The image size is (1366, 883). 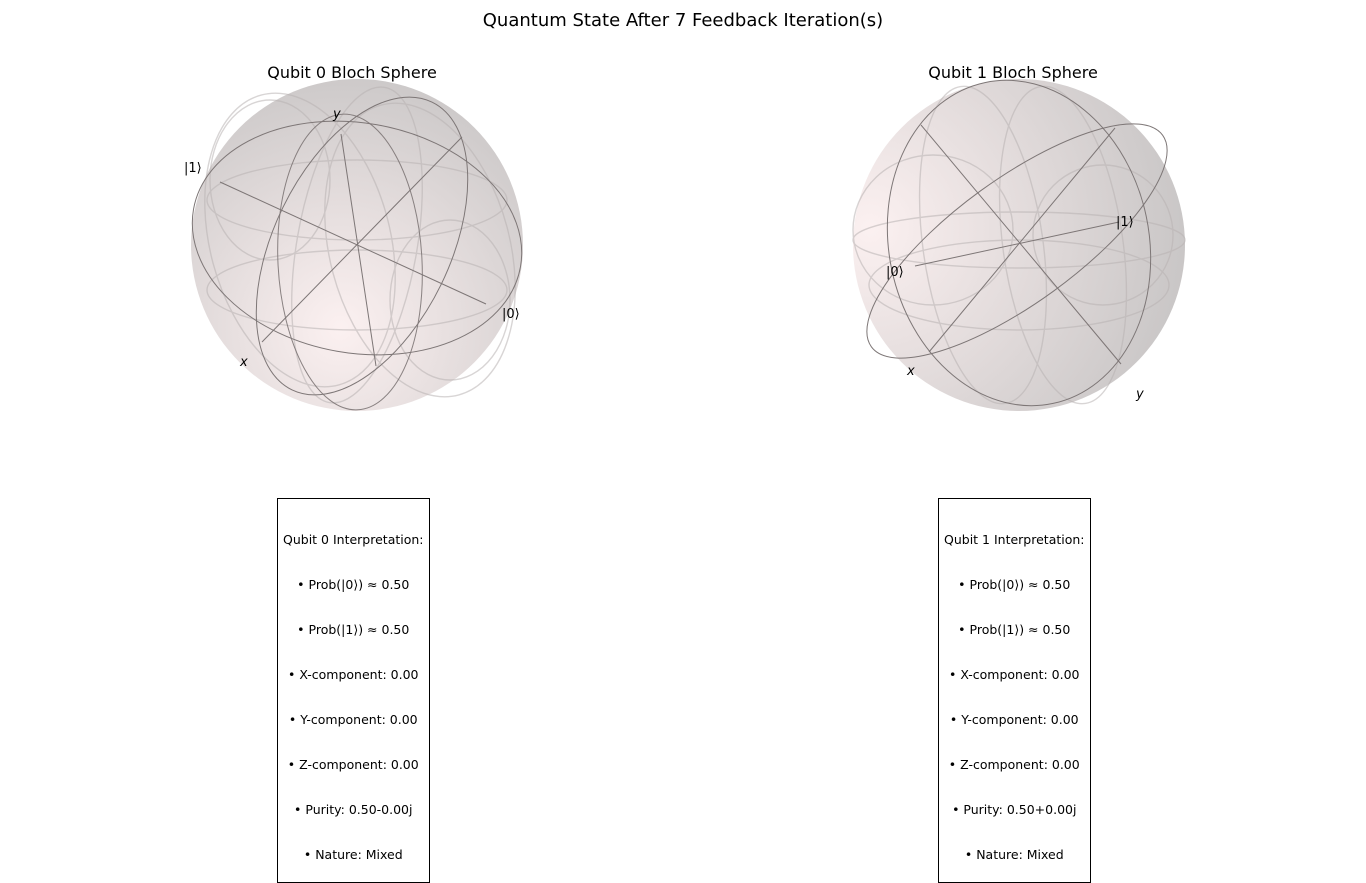 What do you see at coordinates (1013, 72) in the screenshot?
I see `sphere-title: Qubit 1 Bloch Sphere` at bounding box center [1013, 72].